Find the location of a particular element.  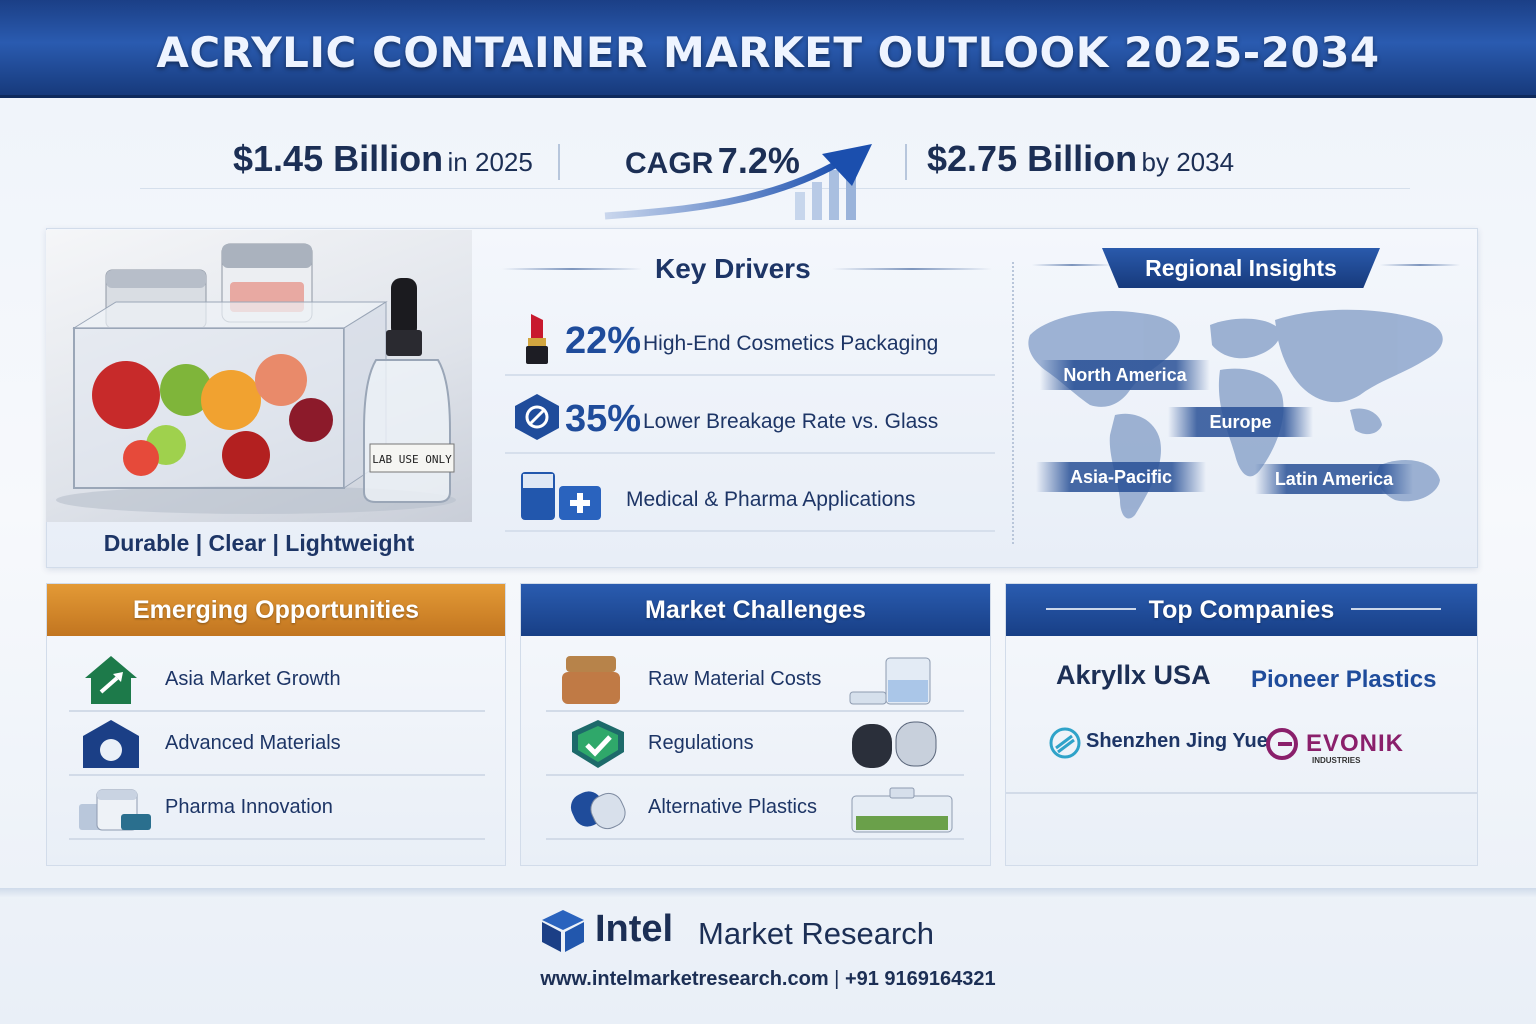

pill-icon is located at coordinates (598, 810).